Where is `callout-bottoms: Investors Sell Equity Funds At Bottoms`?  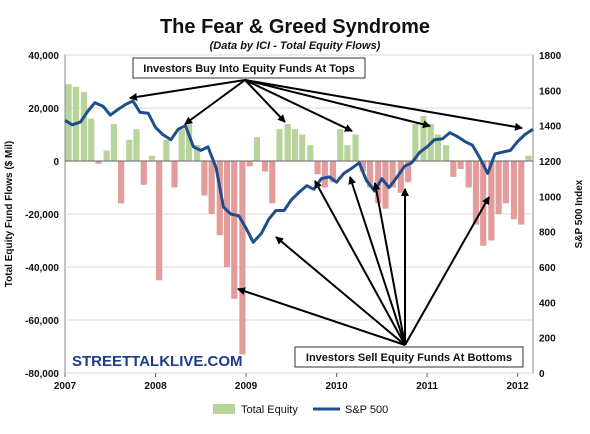
callout-bottoms: Investors Sell Equity Funds At Bottoms is located at coordinates (409, 358).